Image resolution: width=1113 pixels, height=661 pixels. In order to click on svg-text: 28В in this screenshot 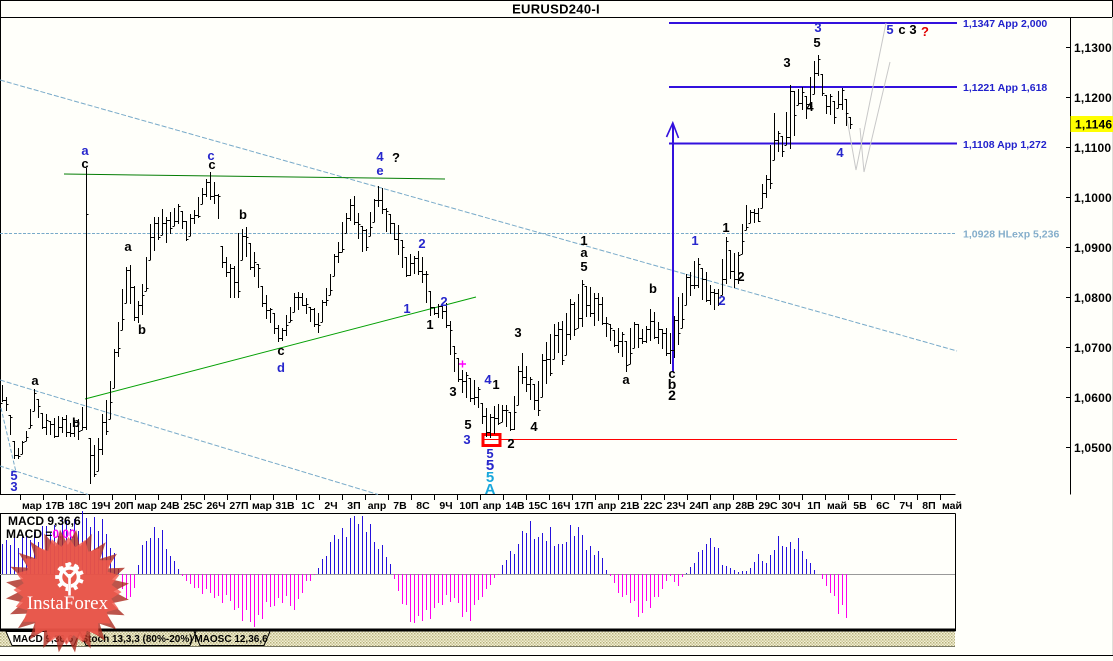, I will do `click(745, 506)`.